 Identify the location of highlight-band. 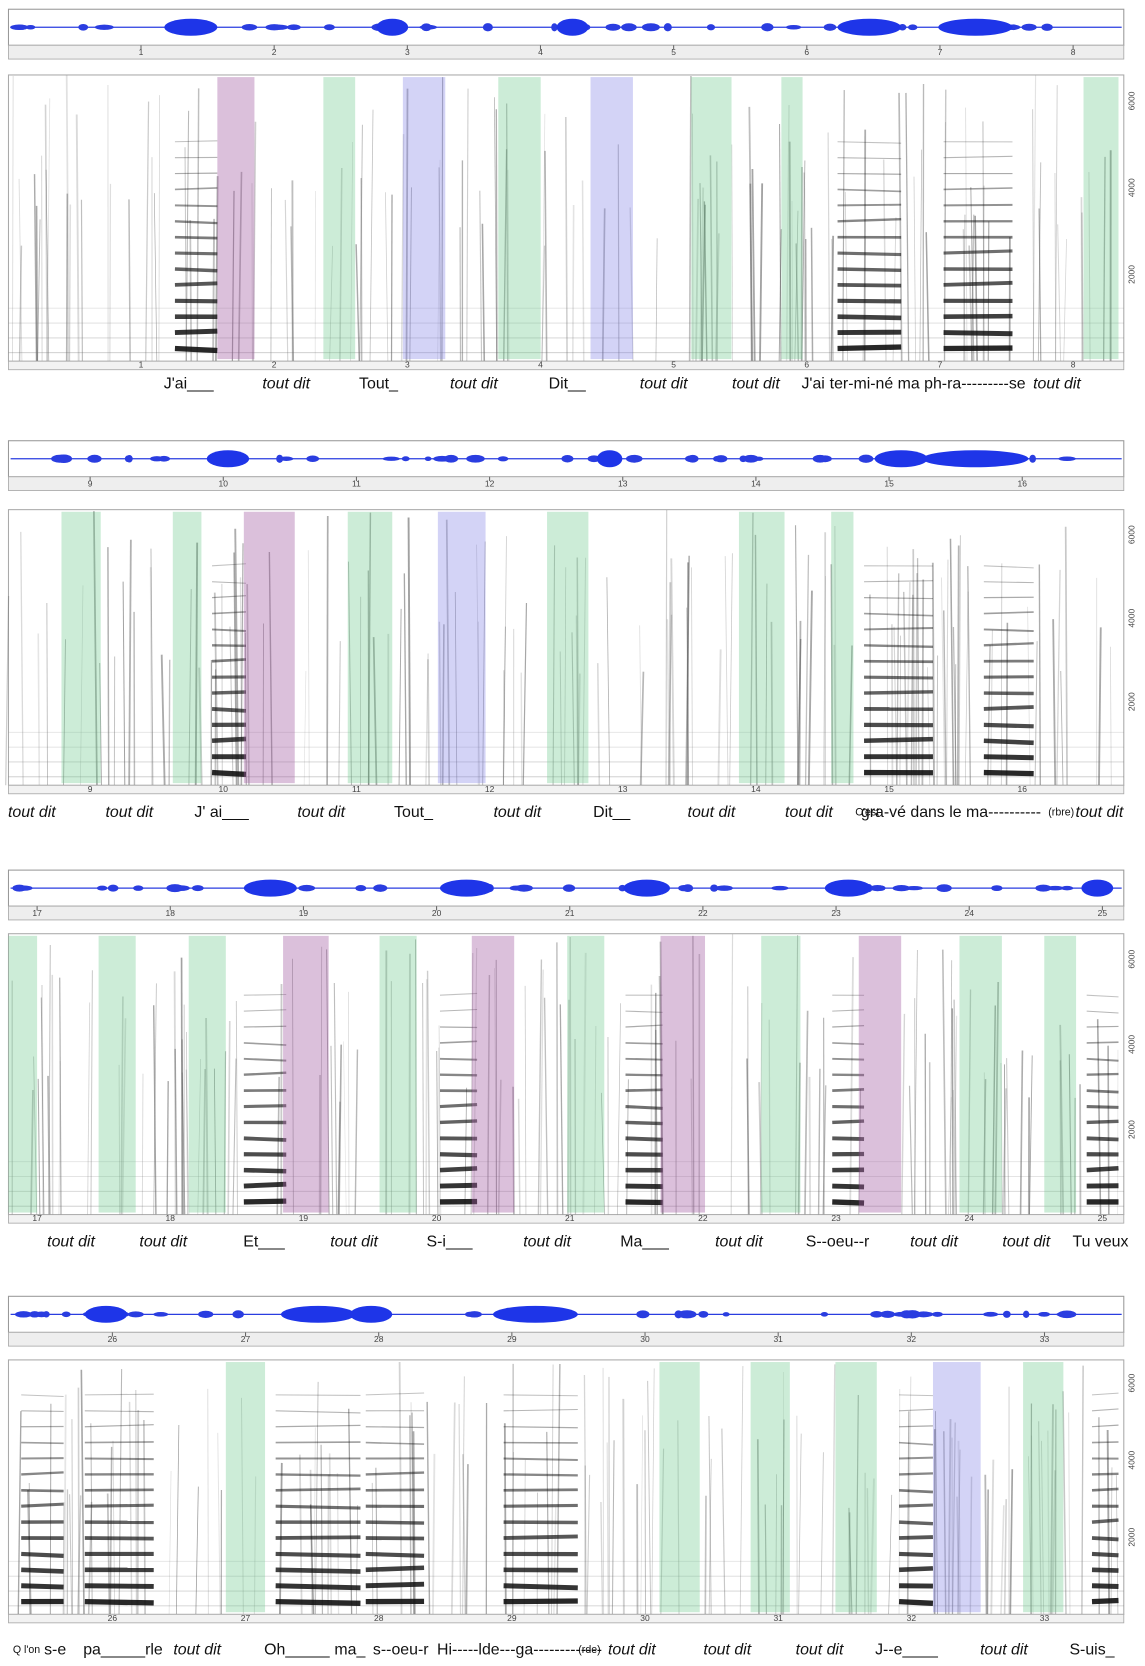
(1101, 218).